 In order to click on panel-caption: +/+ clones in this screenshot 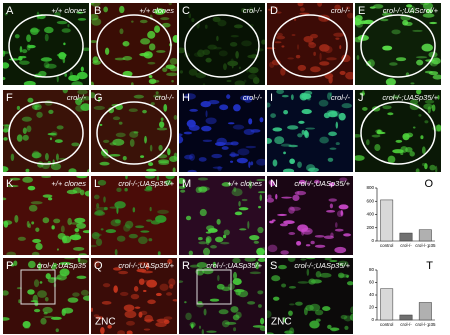, I will do `click(244, 183)`.